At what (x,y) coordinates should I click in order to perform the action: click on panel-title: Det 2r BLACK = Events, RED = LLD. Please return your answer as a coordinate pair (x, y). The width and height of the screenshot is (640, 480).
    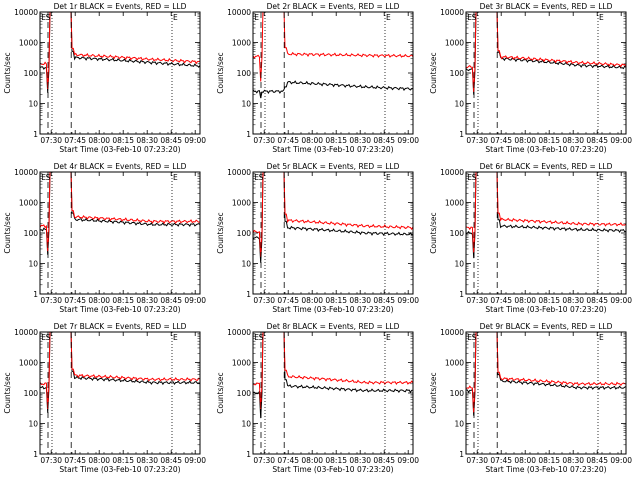
    Looking at the image, I should click on (333, 6).